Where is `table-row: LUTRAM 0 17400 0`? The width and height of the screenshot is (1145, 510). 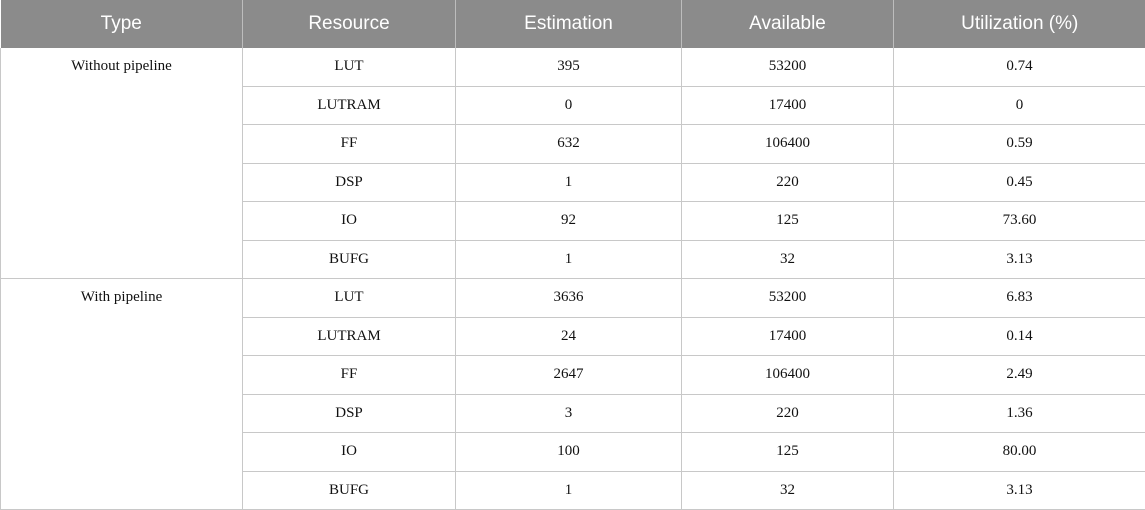 table-row: LUTRAM 0 17400 0 is located at coordinates (573, 105).